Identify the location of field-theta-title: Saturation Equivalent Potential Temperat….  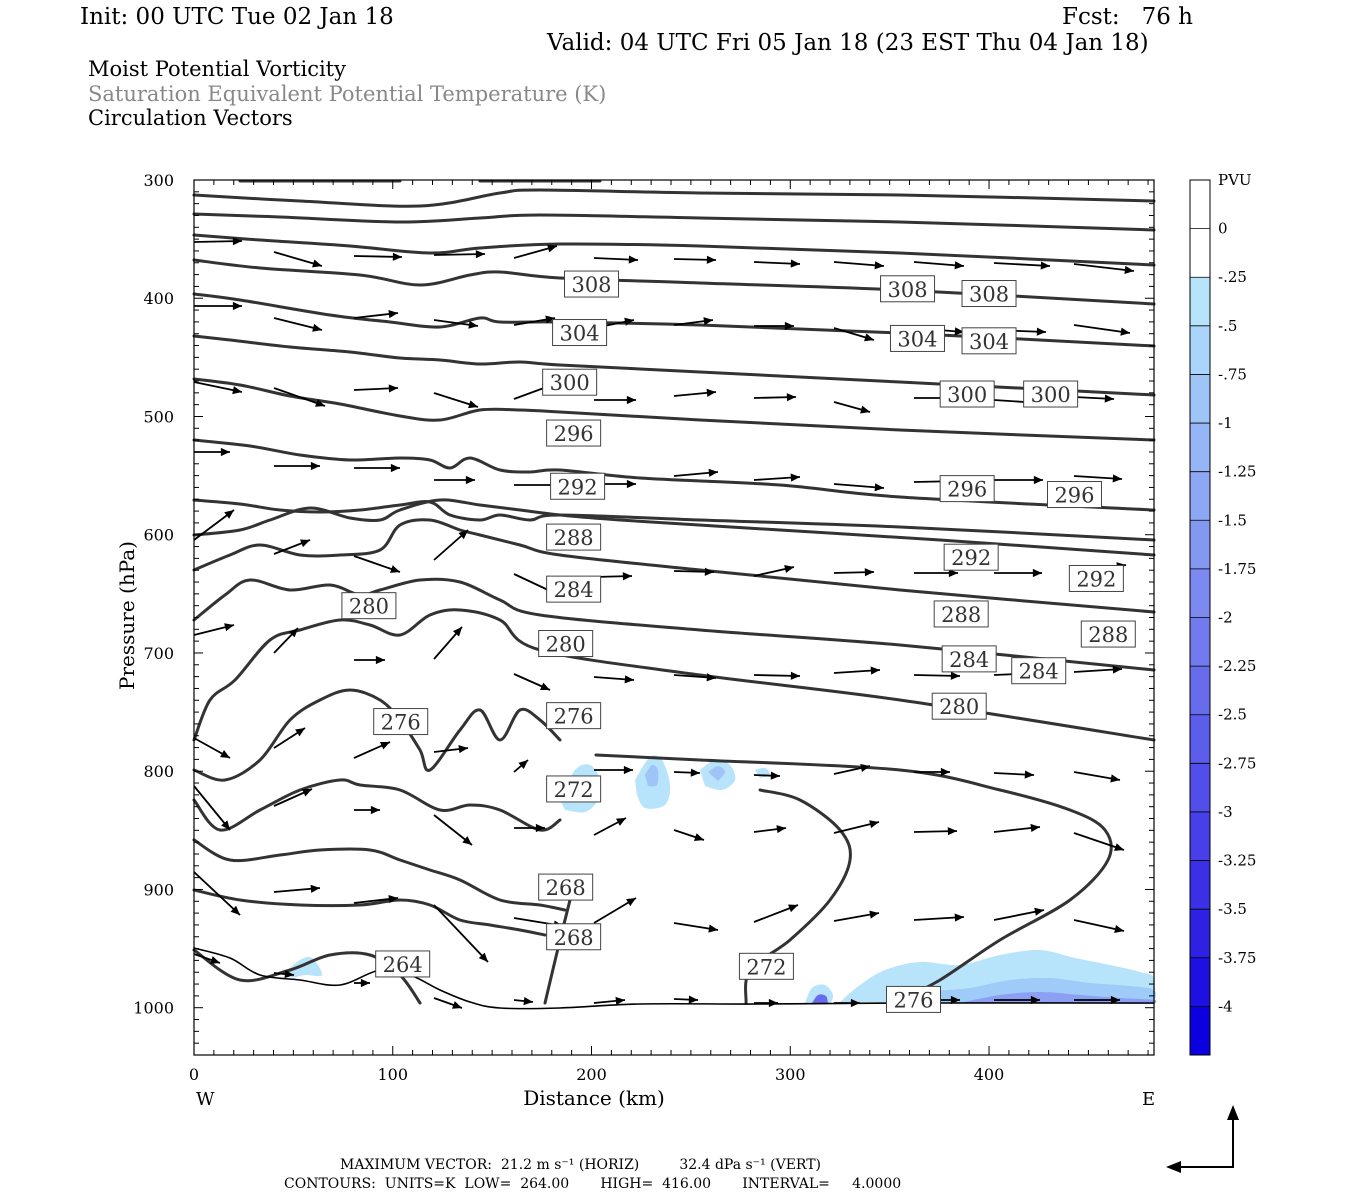
(347, 94).